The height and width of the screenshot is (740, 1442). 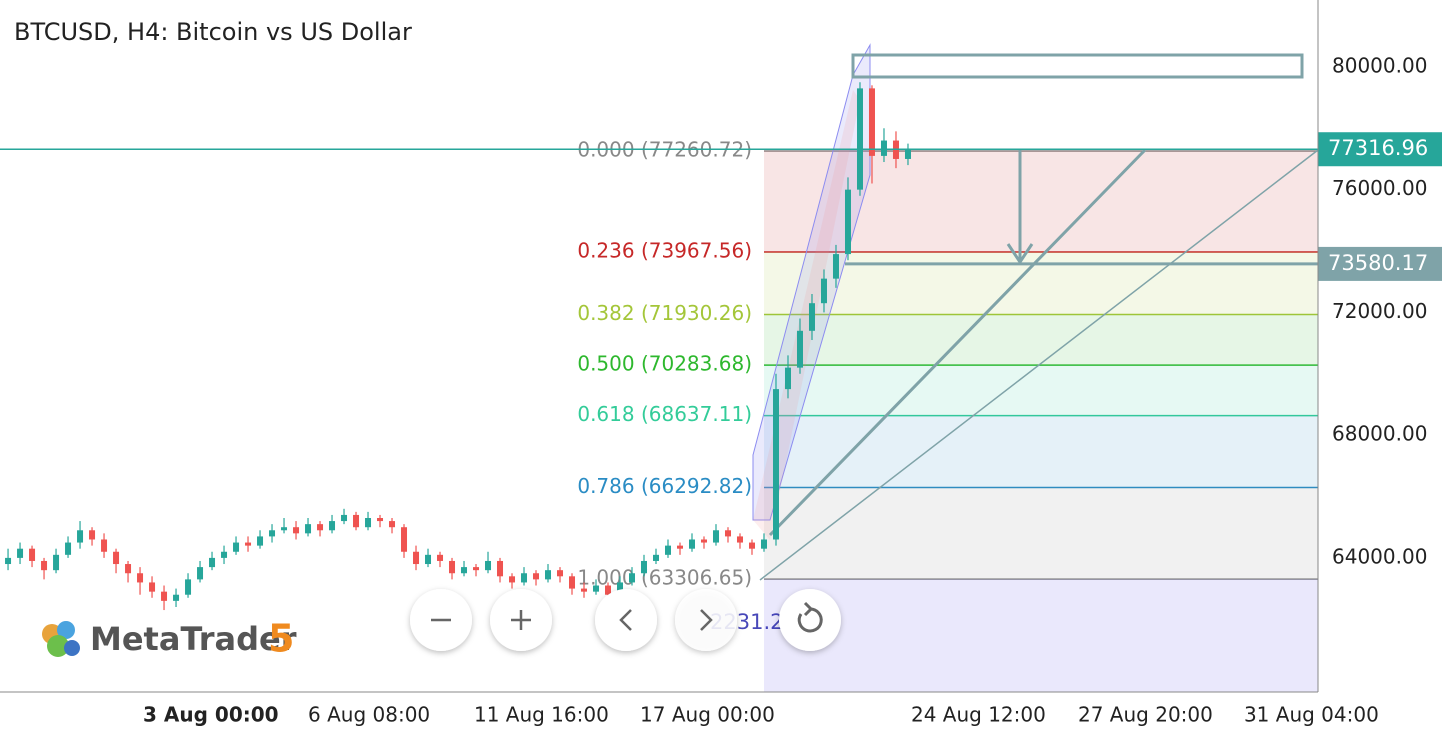 I want to click on zoom-out-button, so click(x=441, y=620).